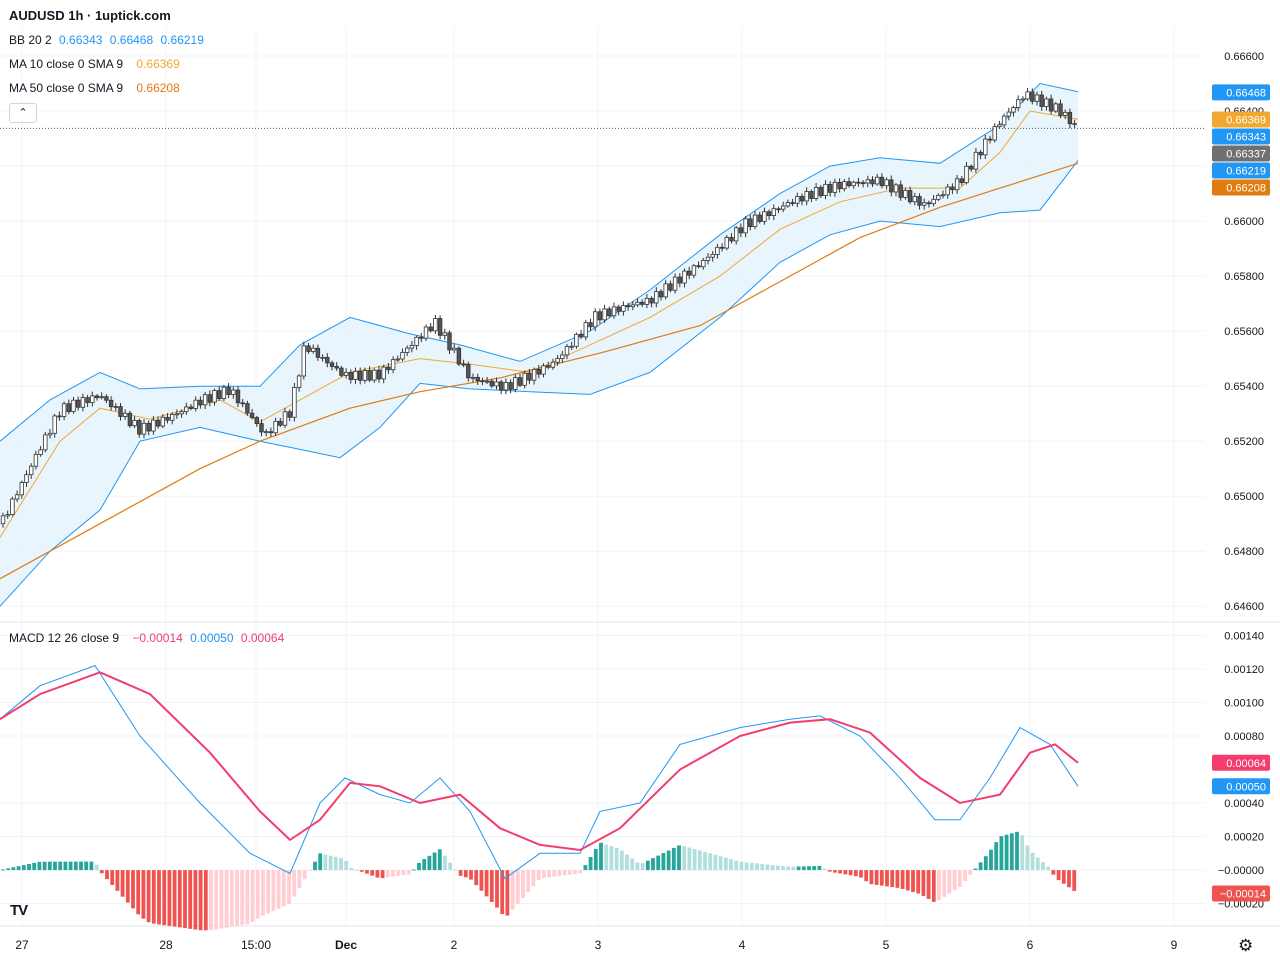 Image resolution: width=1280 pixels, height=965 pixels. Describe the element at coordinates (19, 910) in the screenshot. I see `tradingview-logo: TV` at that location.